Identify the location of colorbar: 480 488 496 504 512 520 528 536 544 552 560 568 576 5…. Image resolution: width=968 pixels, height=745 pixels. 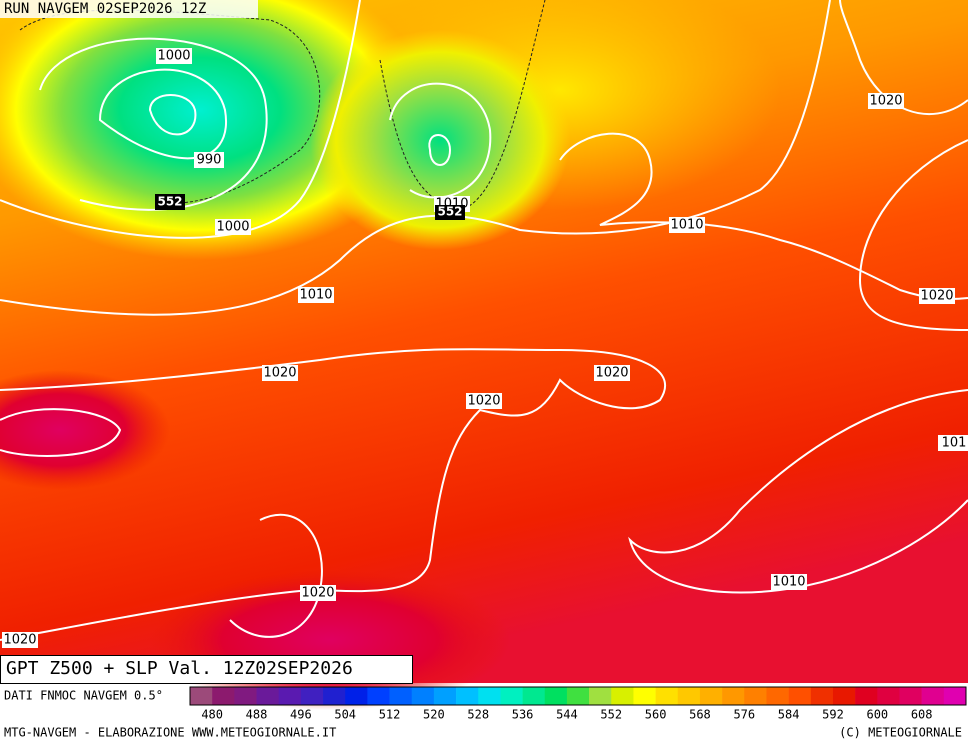
(578, 704).